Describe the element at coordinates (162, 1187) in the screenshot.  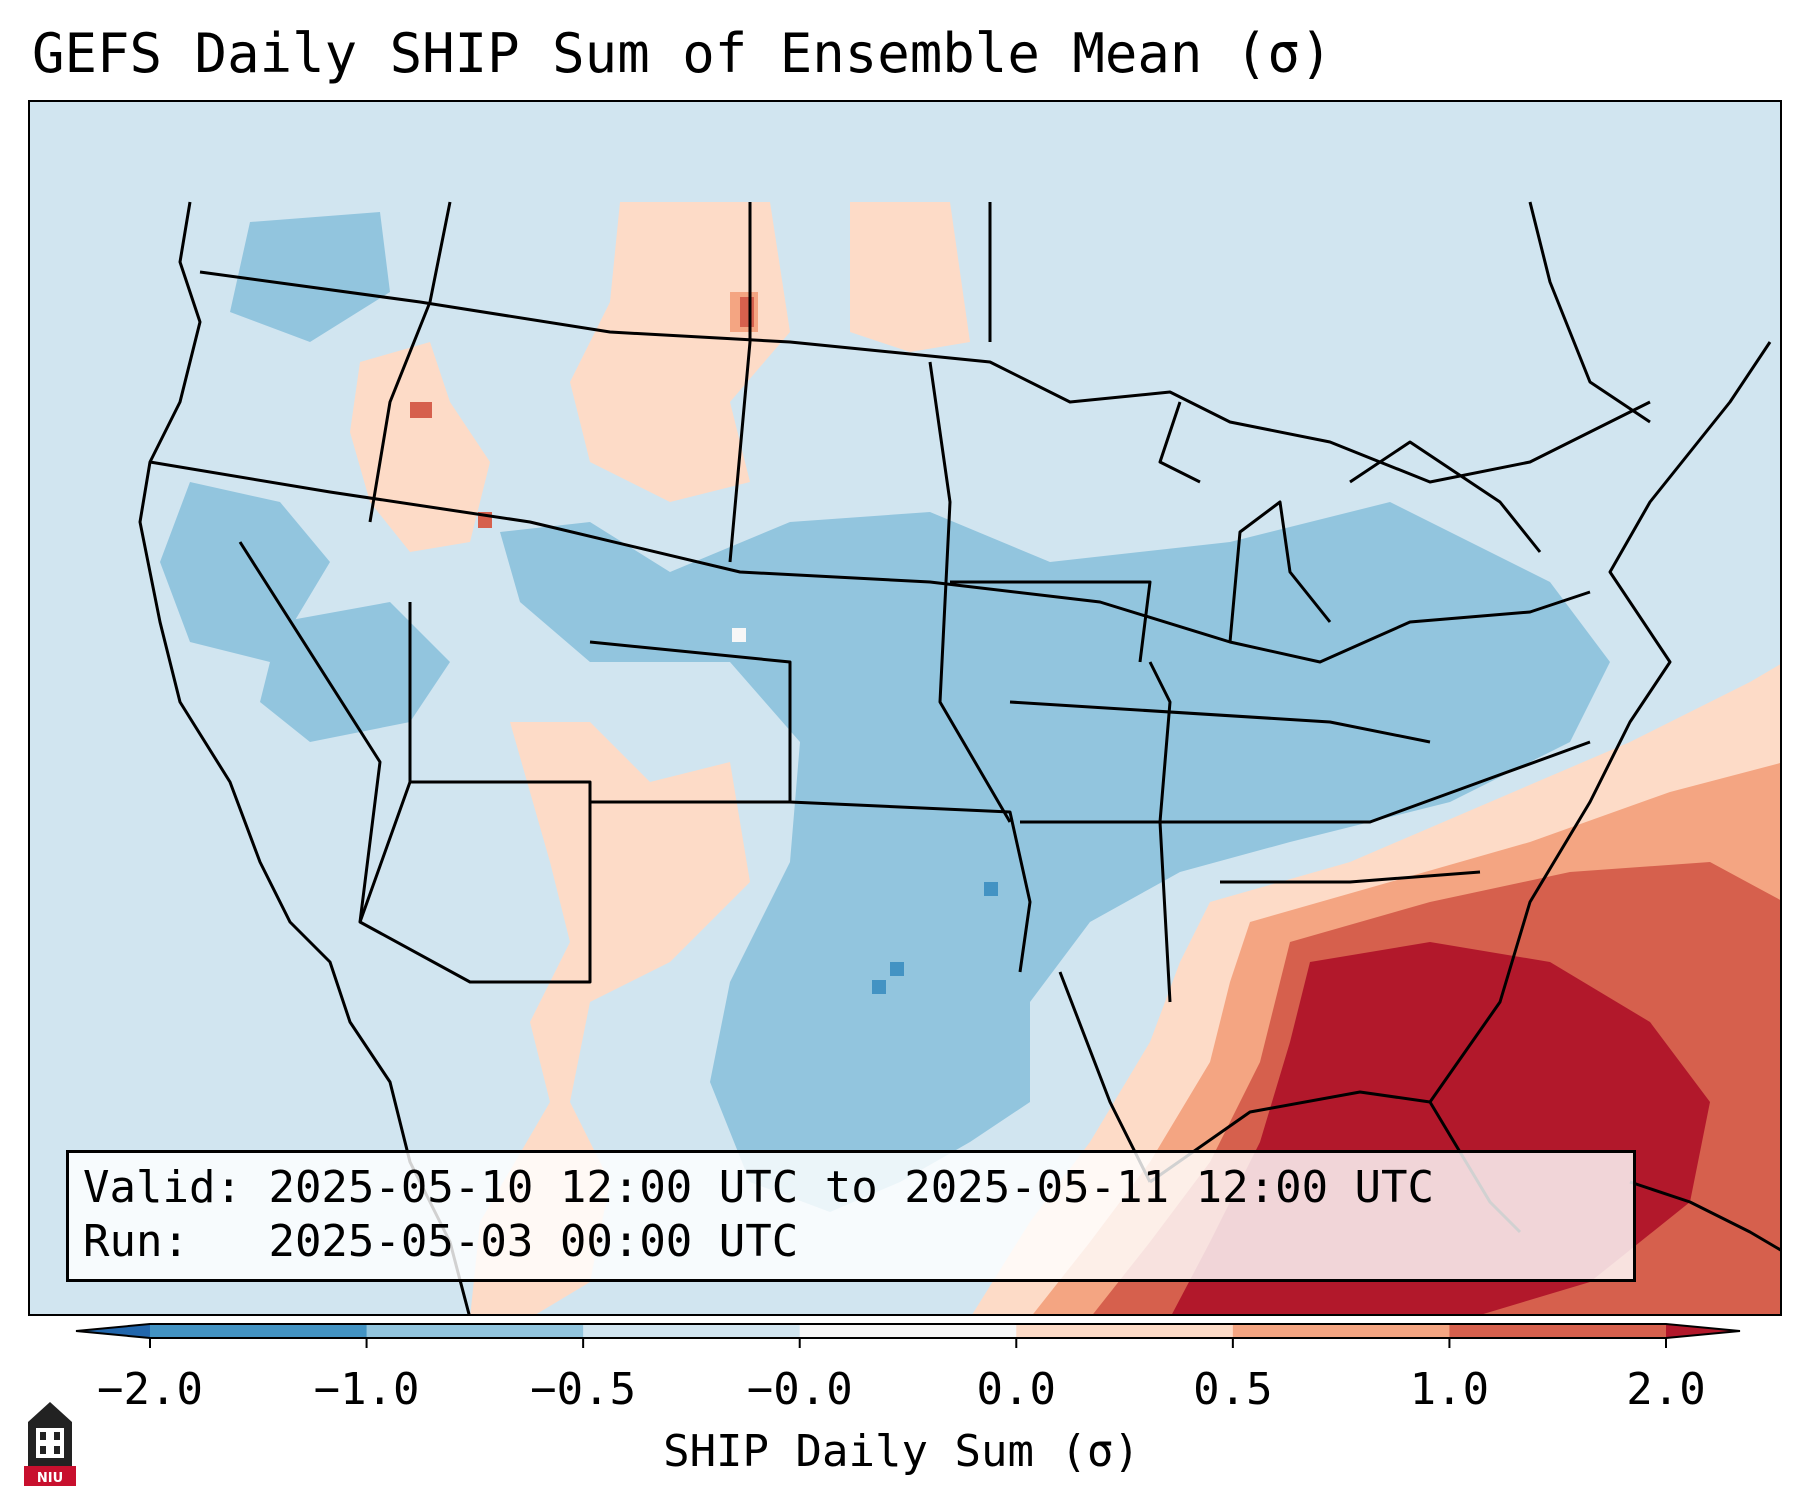
I see `valid-label: Valid:` at that location.